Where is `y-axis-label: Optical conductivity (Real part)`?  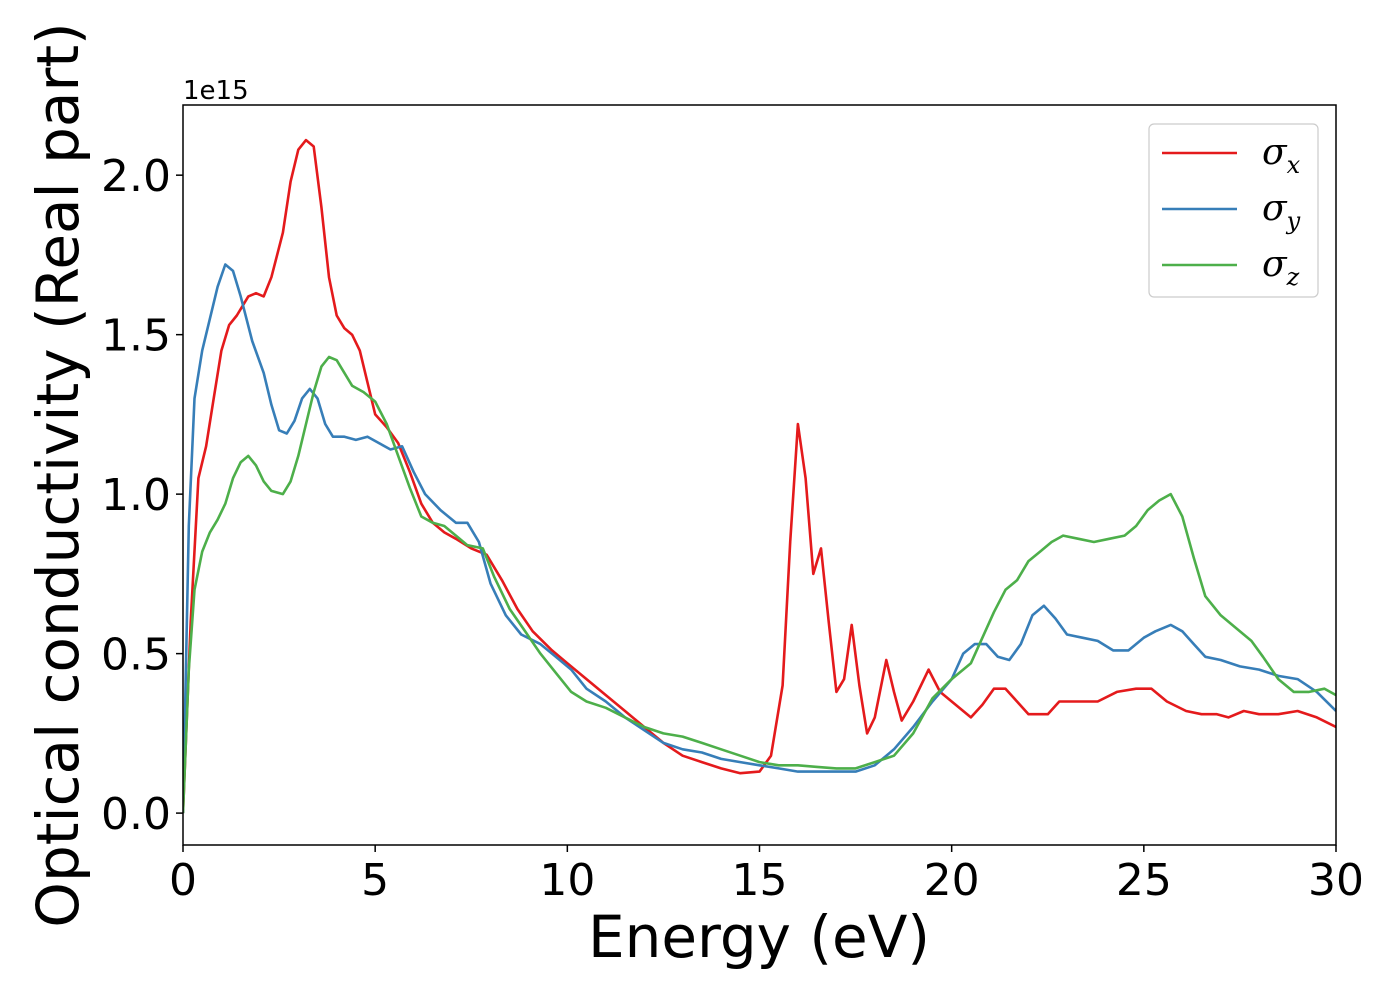 y-axis-label: Optical conductivity (Real part) is located at coordinates (58, 474).